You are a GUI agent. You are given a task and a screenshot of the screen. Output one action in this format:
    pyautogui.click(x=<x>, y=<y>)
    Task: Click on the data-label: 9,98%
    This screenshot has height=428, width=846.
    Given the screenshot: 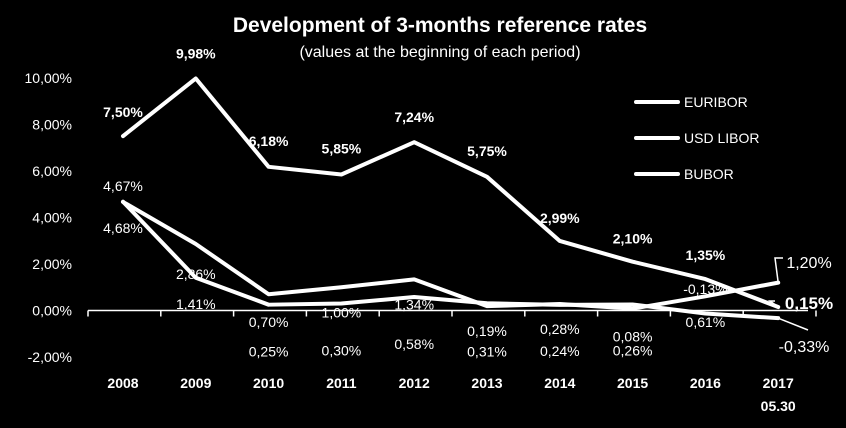 What is the action you would take?
    pyautogui.click(x=196, y=53)
    